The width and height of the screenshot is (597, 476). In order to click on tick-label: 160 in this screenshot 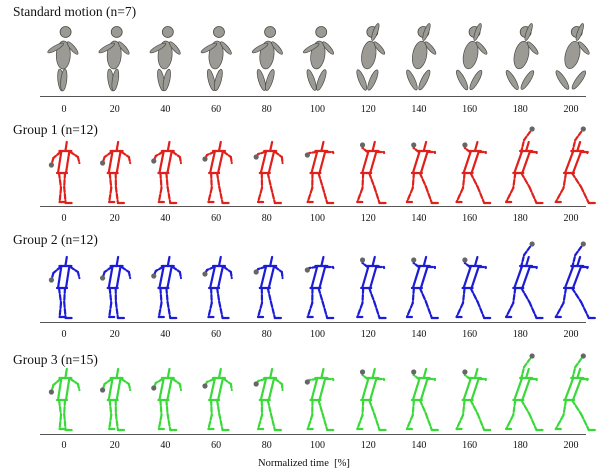, I will do `click(470, 218)`.